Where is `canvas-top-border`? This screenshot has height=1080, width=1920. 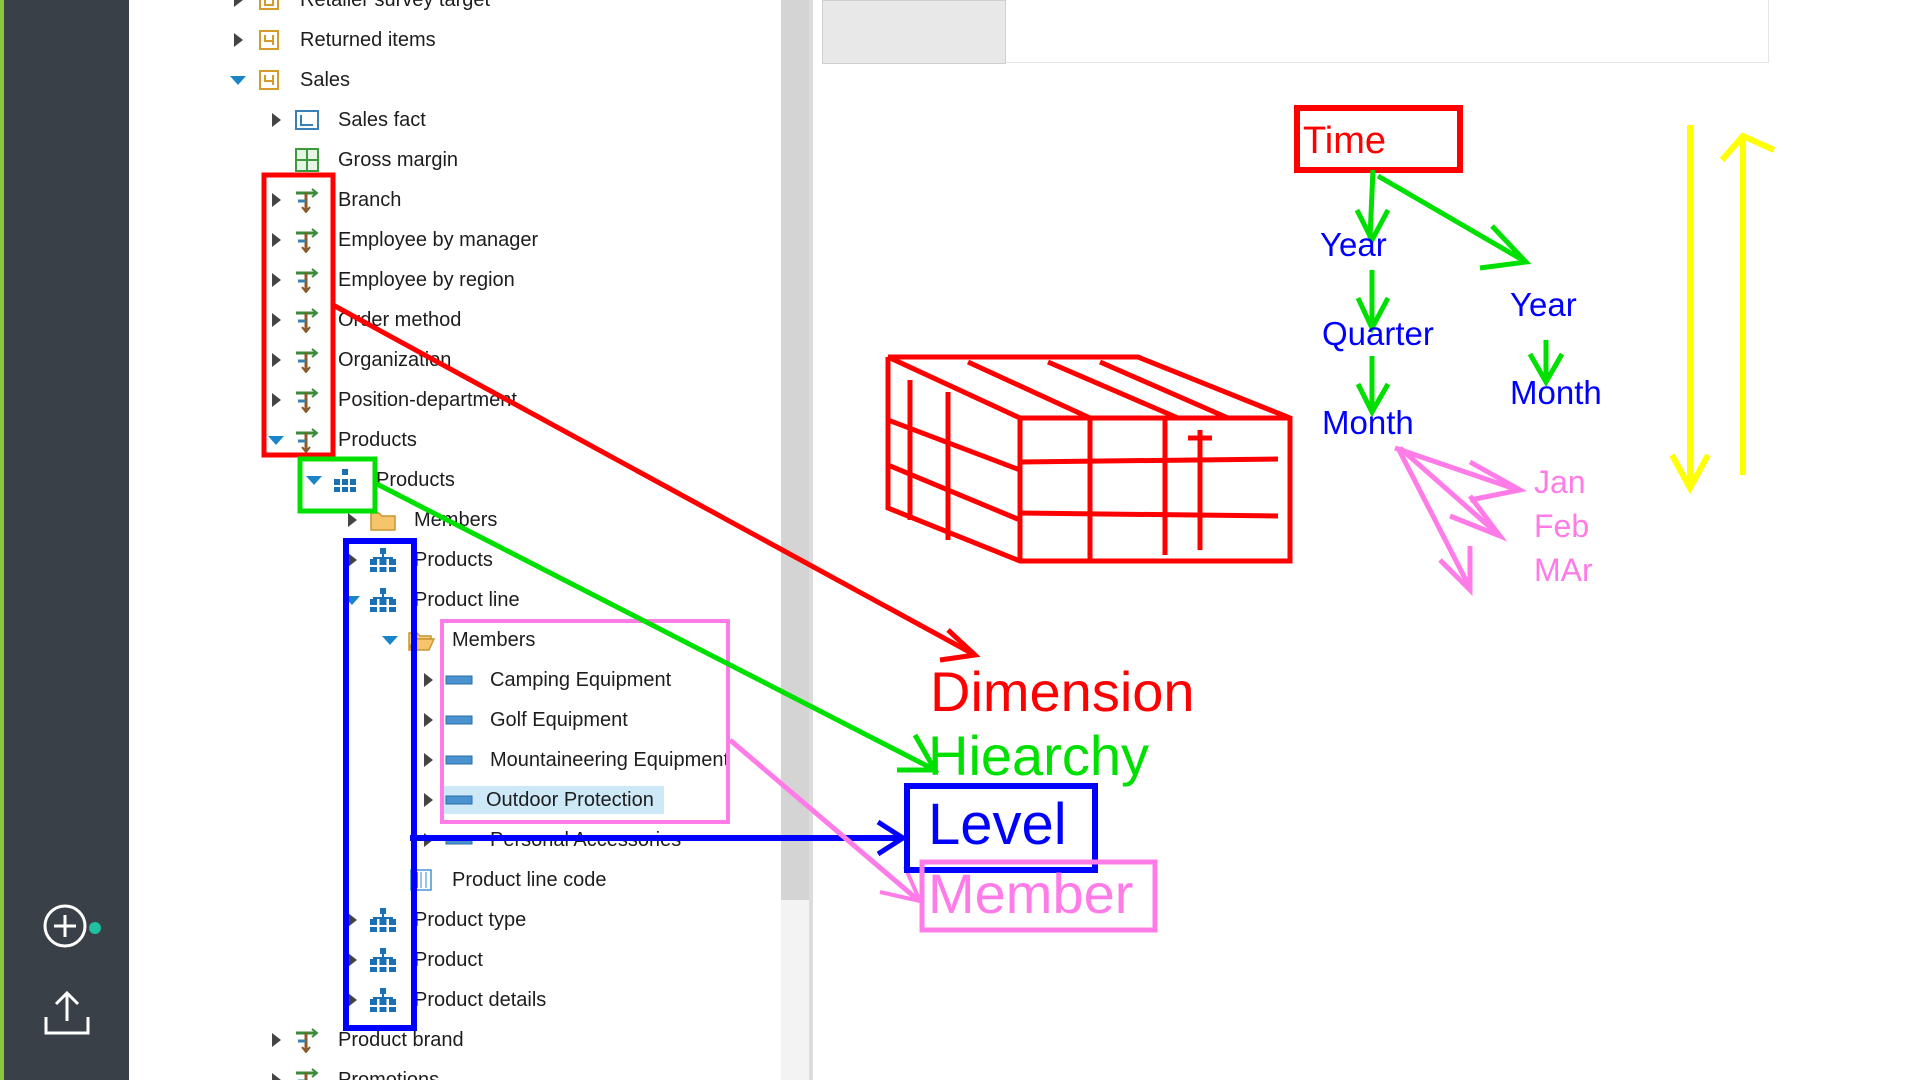
canvas-top-border is located at coordinates (1386, 62).